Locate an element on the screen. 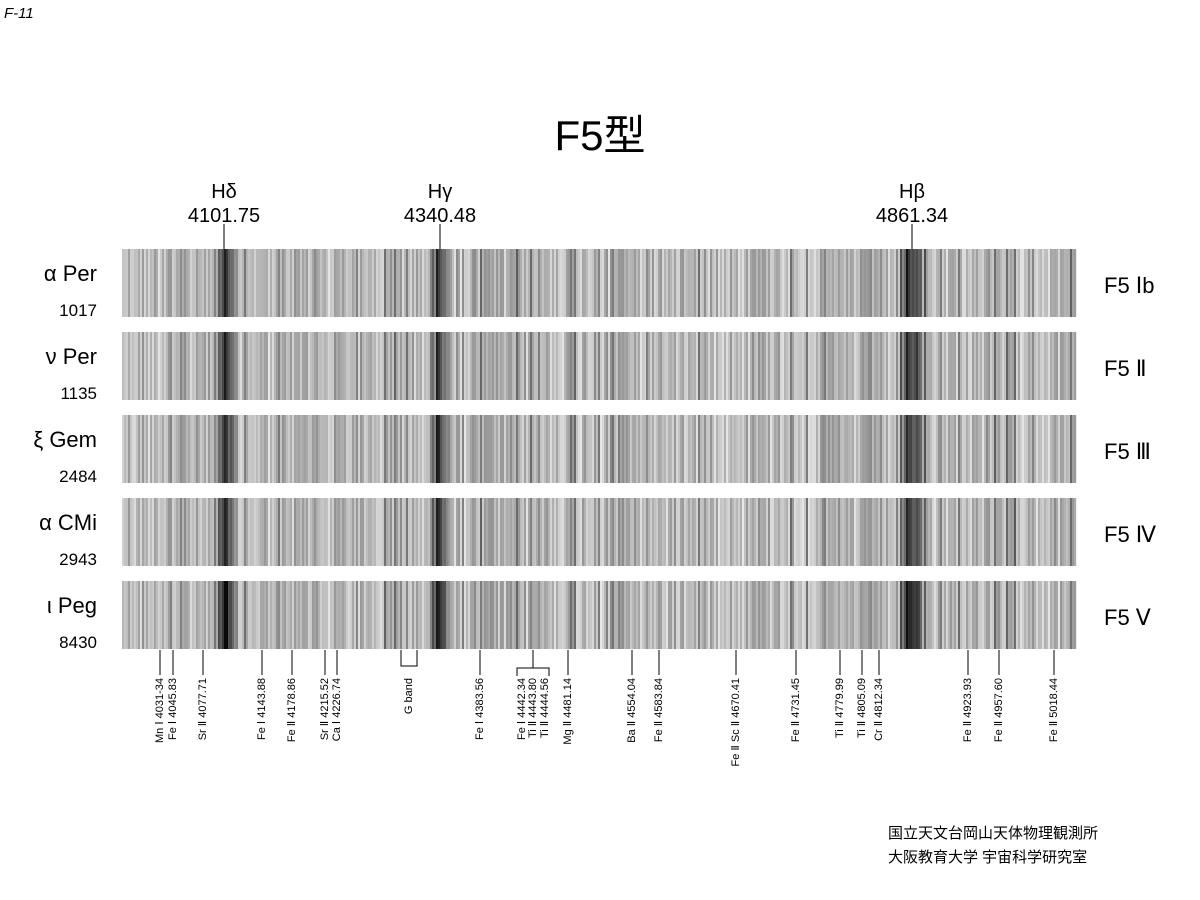 This screenshot has width=1200, height=900. line-label: Ti Ⅱ 4444.56 is located at coordinates (545, 708).